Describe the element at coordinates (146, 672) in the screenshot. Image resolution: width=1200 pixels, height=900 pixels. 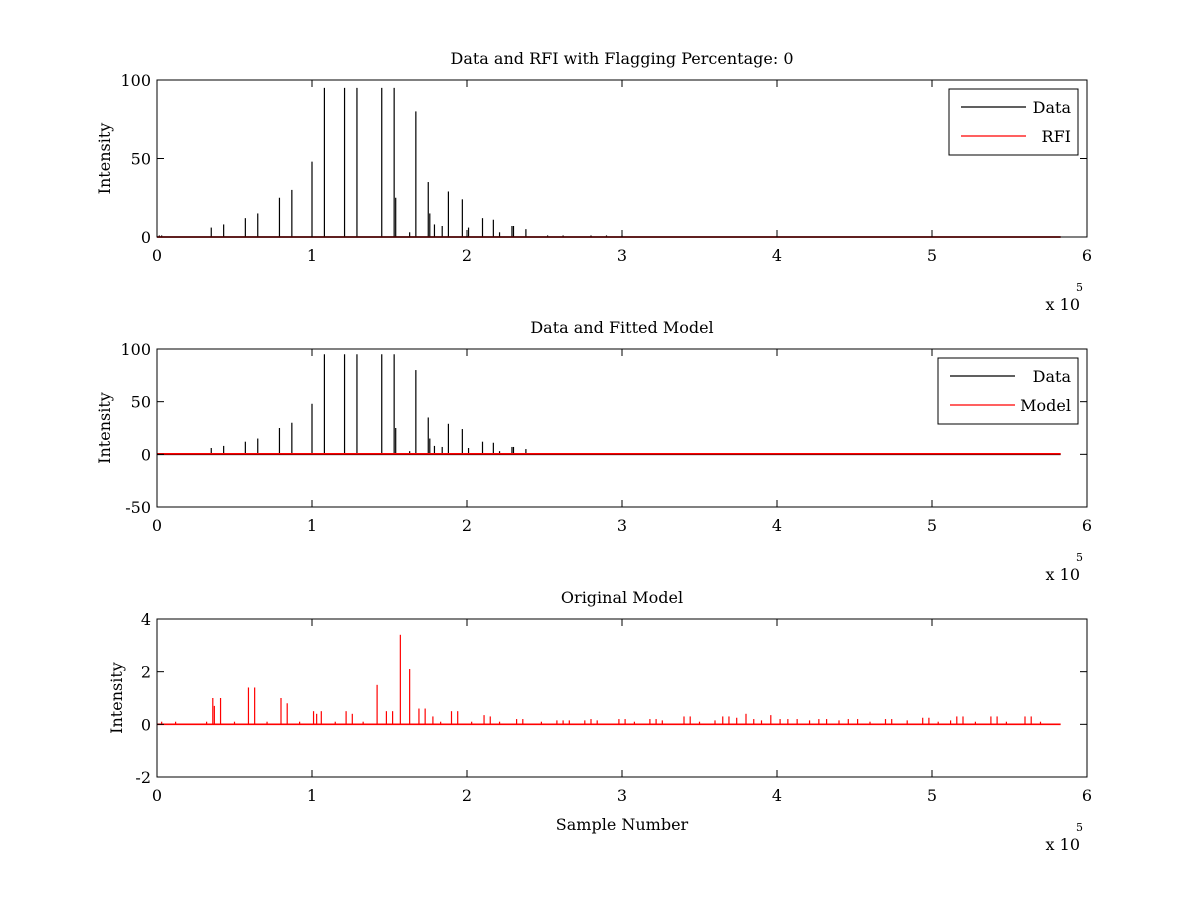
I see `y-tick-label: 2` at that location.